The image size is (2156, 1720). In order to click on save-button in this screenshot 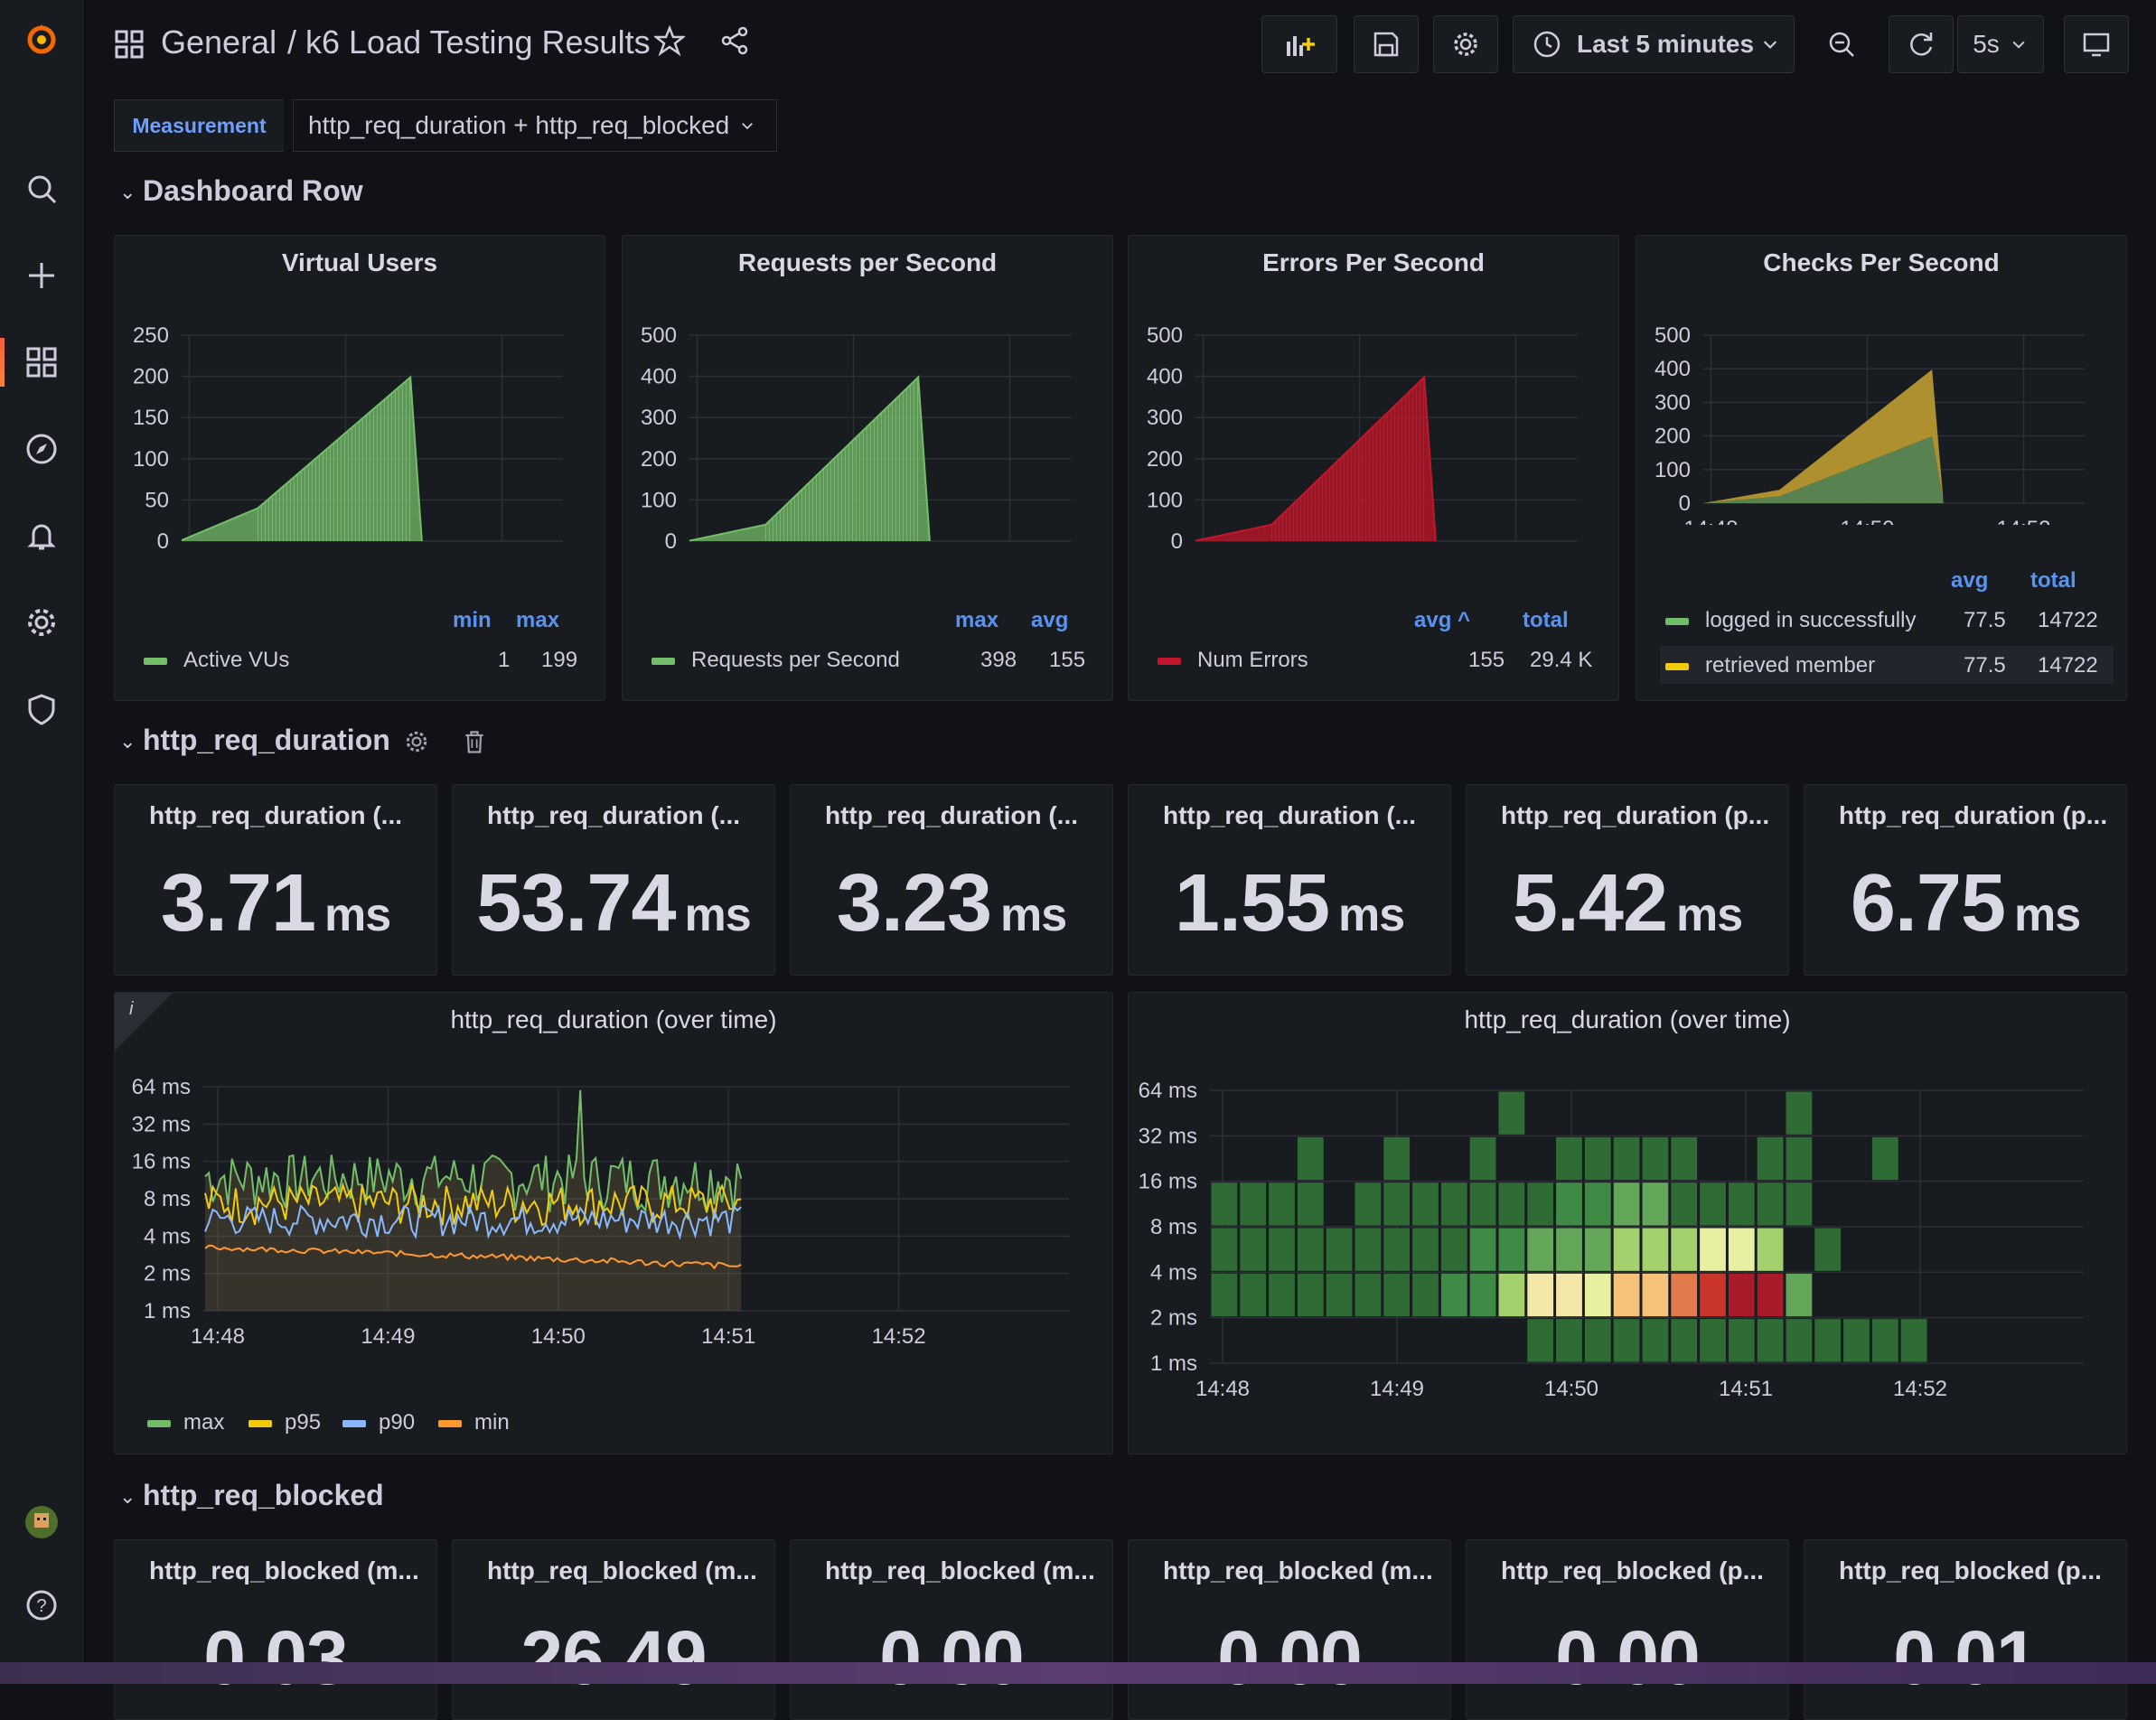, I will do `click(1387, 44)`.